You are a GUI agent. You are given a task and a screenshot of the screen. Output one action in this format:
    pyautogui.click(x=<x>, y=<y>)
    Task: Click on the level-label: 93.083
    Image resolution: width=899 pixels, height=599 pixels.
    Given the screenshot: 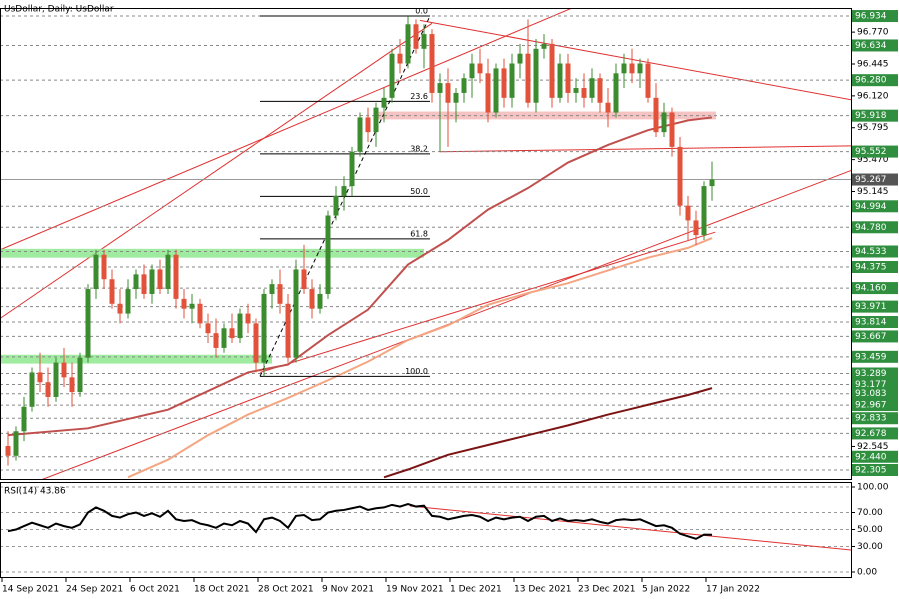 What is the action you would take?
    pyautogui.click(x=871, y=394)
    